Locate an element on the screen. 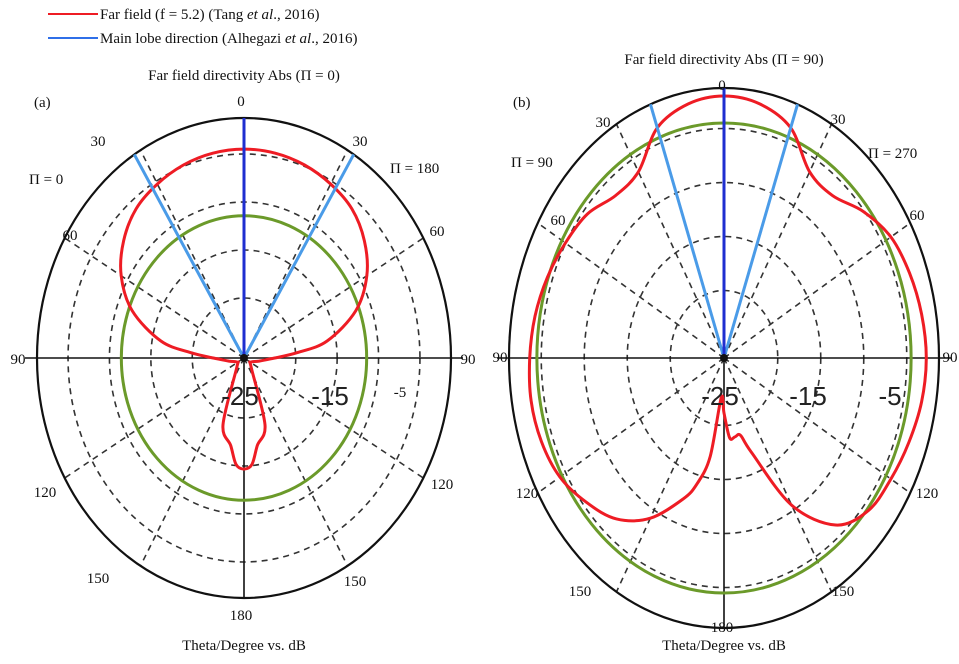  side-label-0: Π = 0 is located at coordinates (46, 180).